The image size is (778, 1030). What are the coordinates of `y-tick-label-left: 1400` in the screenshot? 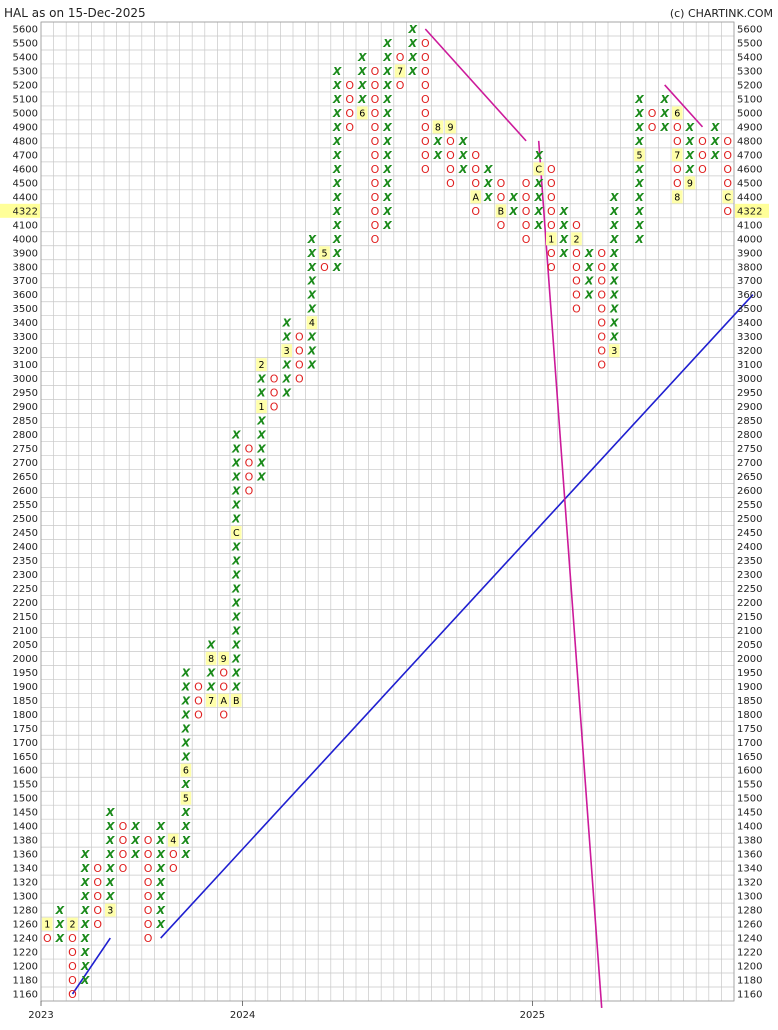 It's located at (25, 827).